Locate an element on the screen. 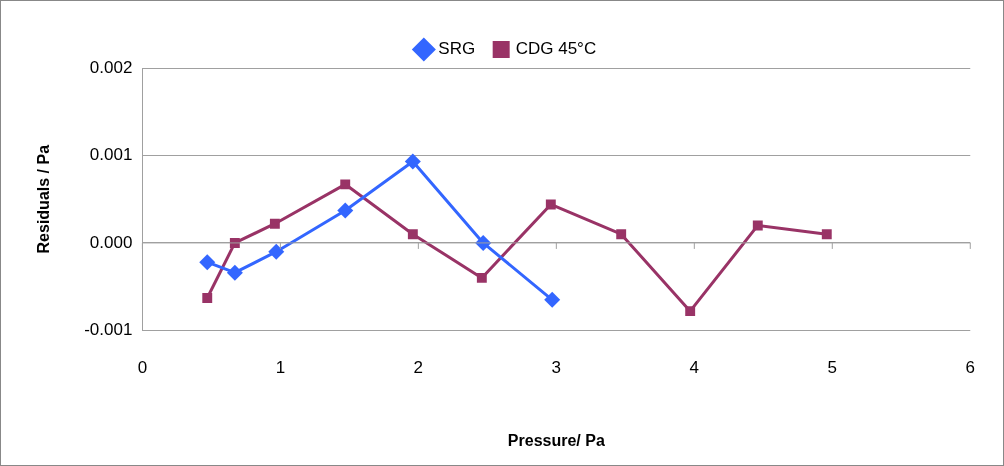 Image resolution: width=1004 pixels, height=466 pixels. x-axis-title: Pressure/ Pa is located at coordinates (556, 440).